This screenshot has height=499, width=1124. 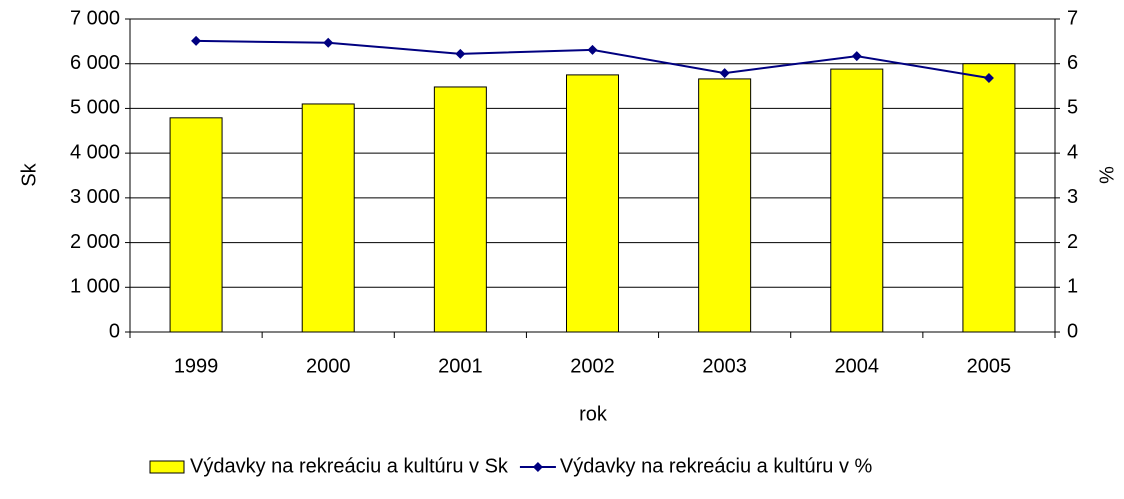 What do you see at coordinates (29, 174) in the screenshot?
I see `y-axis-title: Sk` at bounding box center [29, 174].